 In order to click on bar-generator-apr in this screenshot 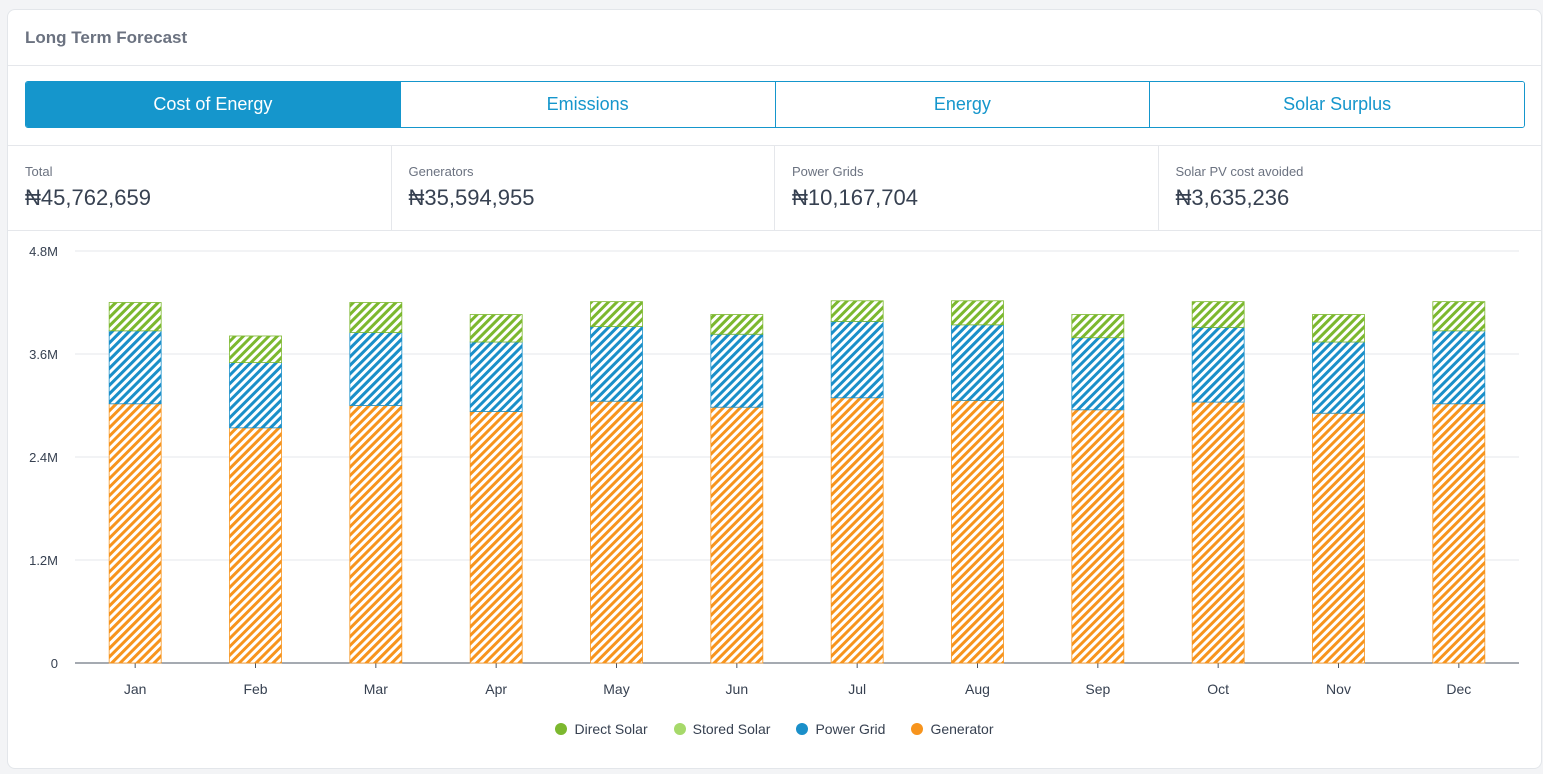, I will do `click(496, 537)`.